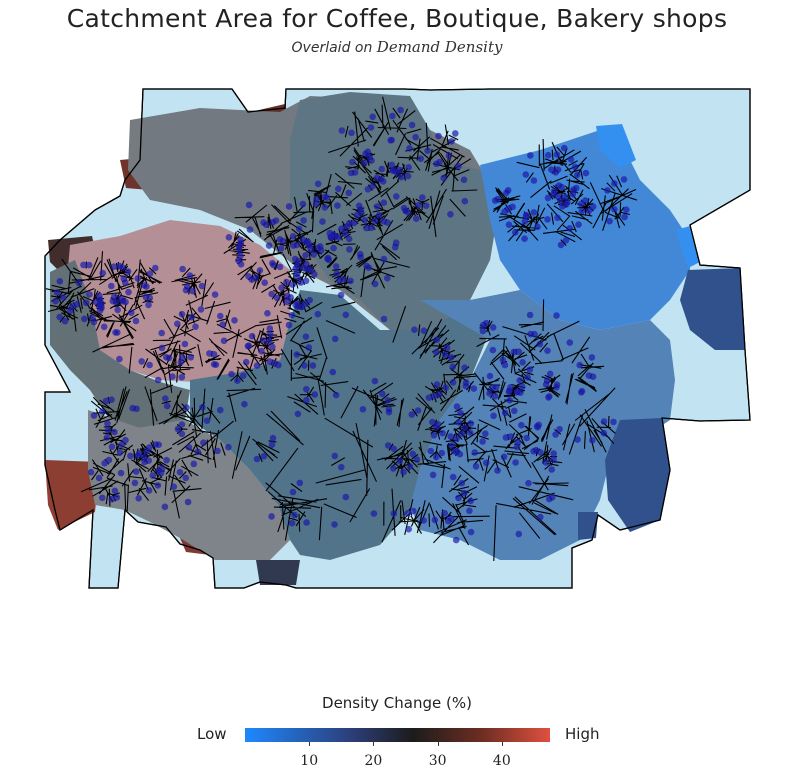  Describe the element at coordinates (178, 301) in the screenshot. I see `density-region-pink` at that location.